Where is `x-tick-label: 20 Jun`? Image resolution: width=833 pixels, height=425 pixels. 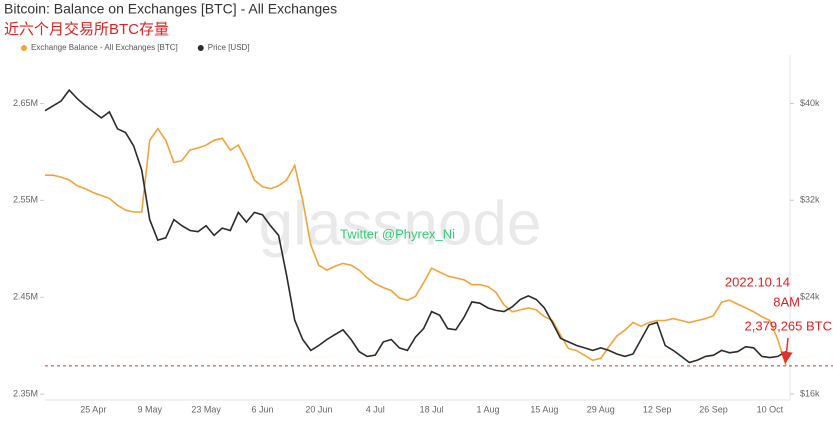 x-tick-label: 20 Jun is located at coordinates (318, 409).